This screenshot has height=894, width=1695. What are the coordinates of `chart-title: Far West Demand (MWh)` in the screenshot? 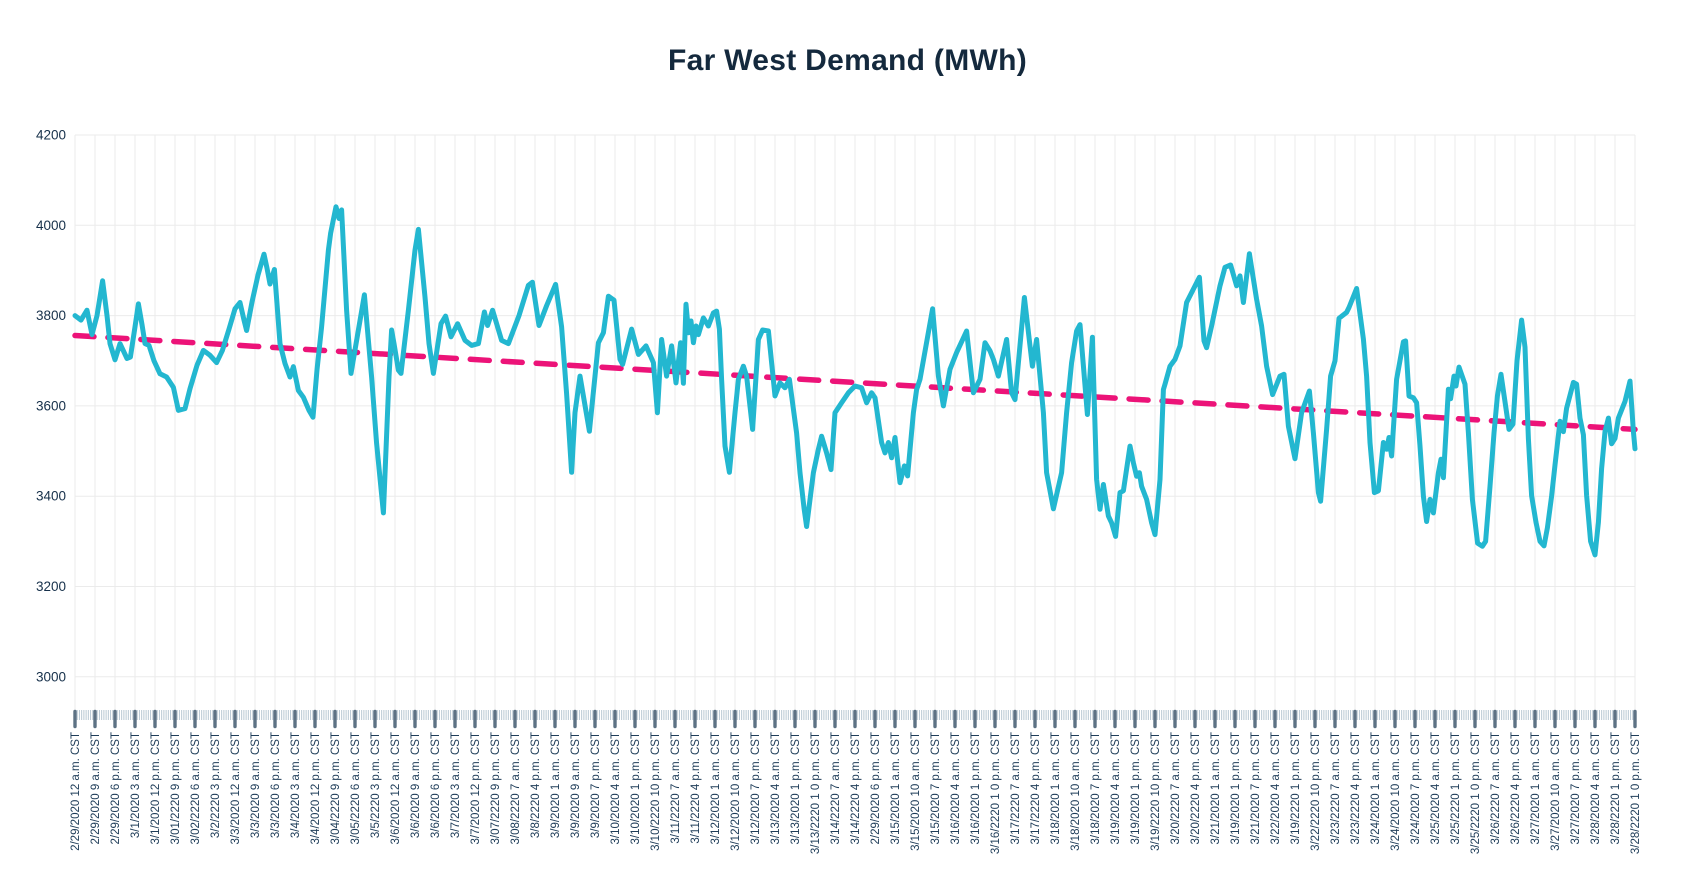 It's located at (847, 60).